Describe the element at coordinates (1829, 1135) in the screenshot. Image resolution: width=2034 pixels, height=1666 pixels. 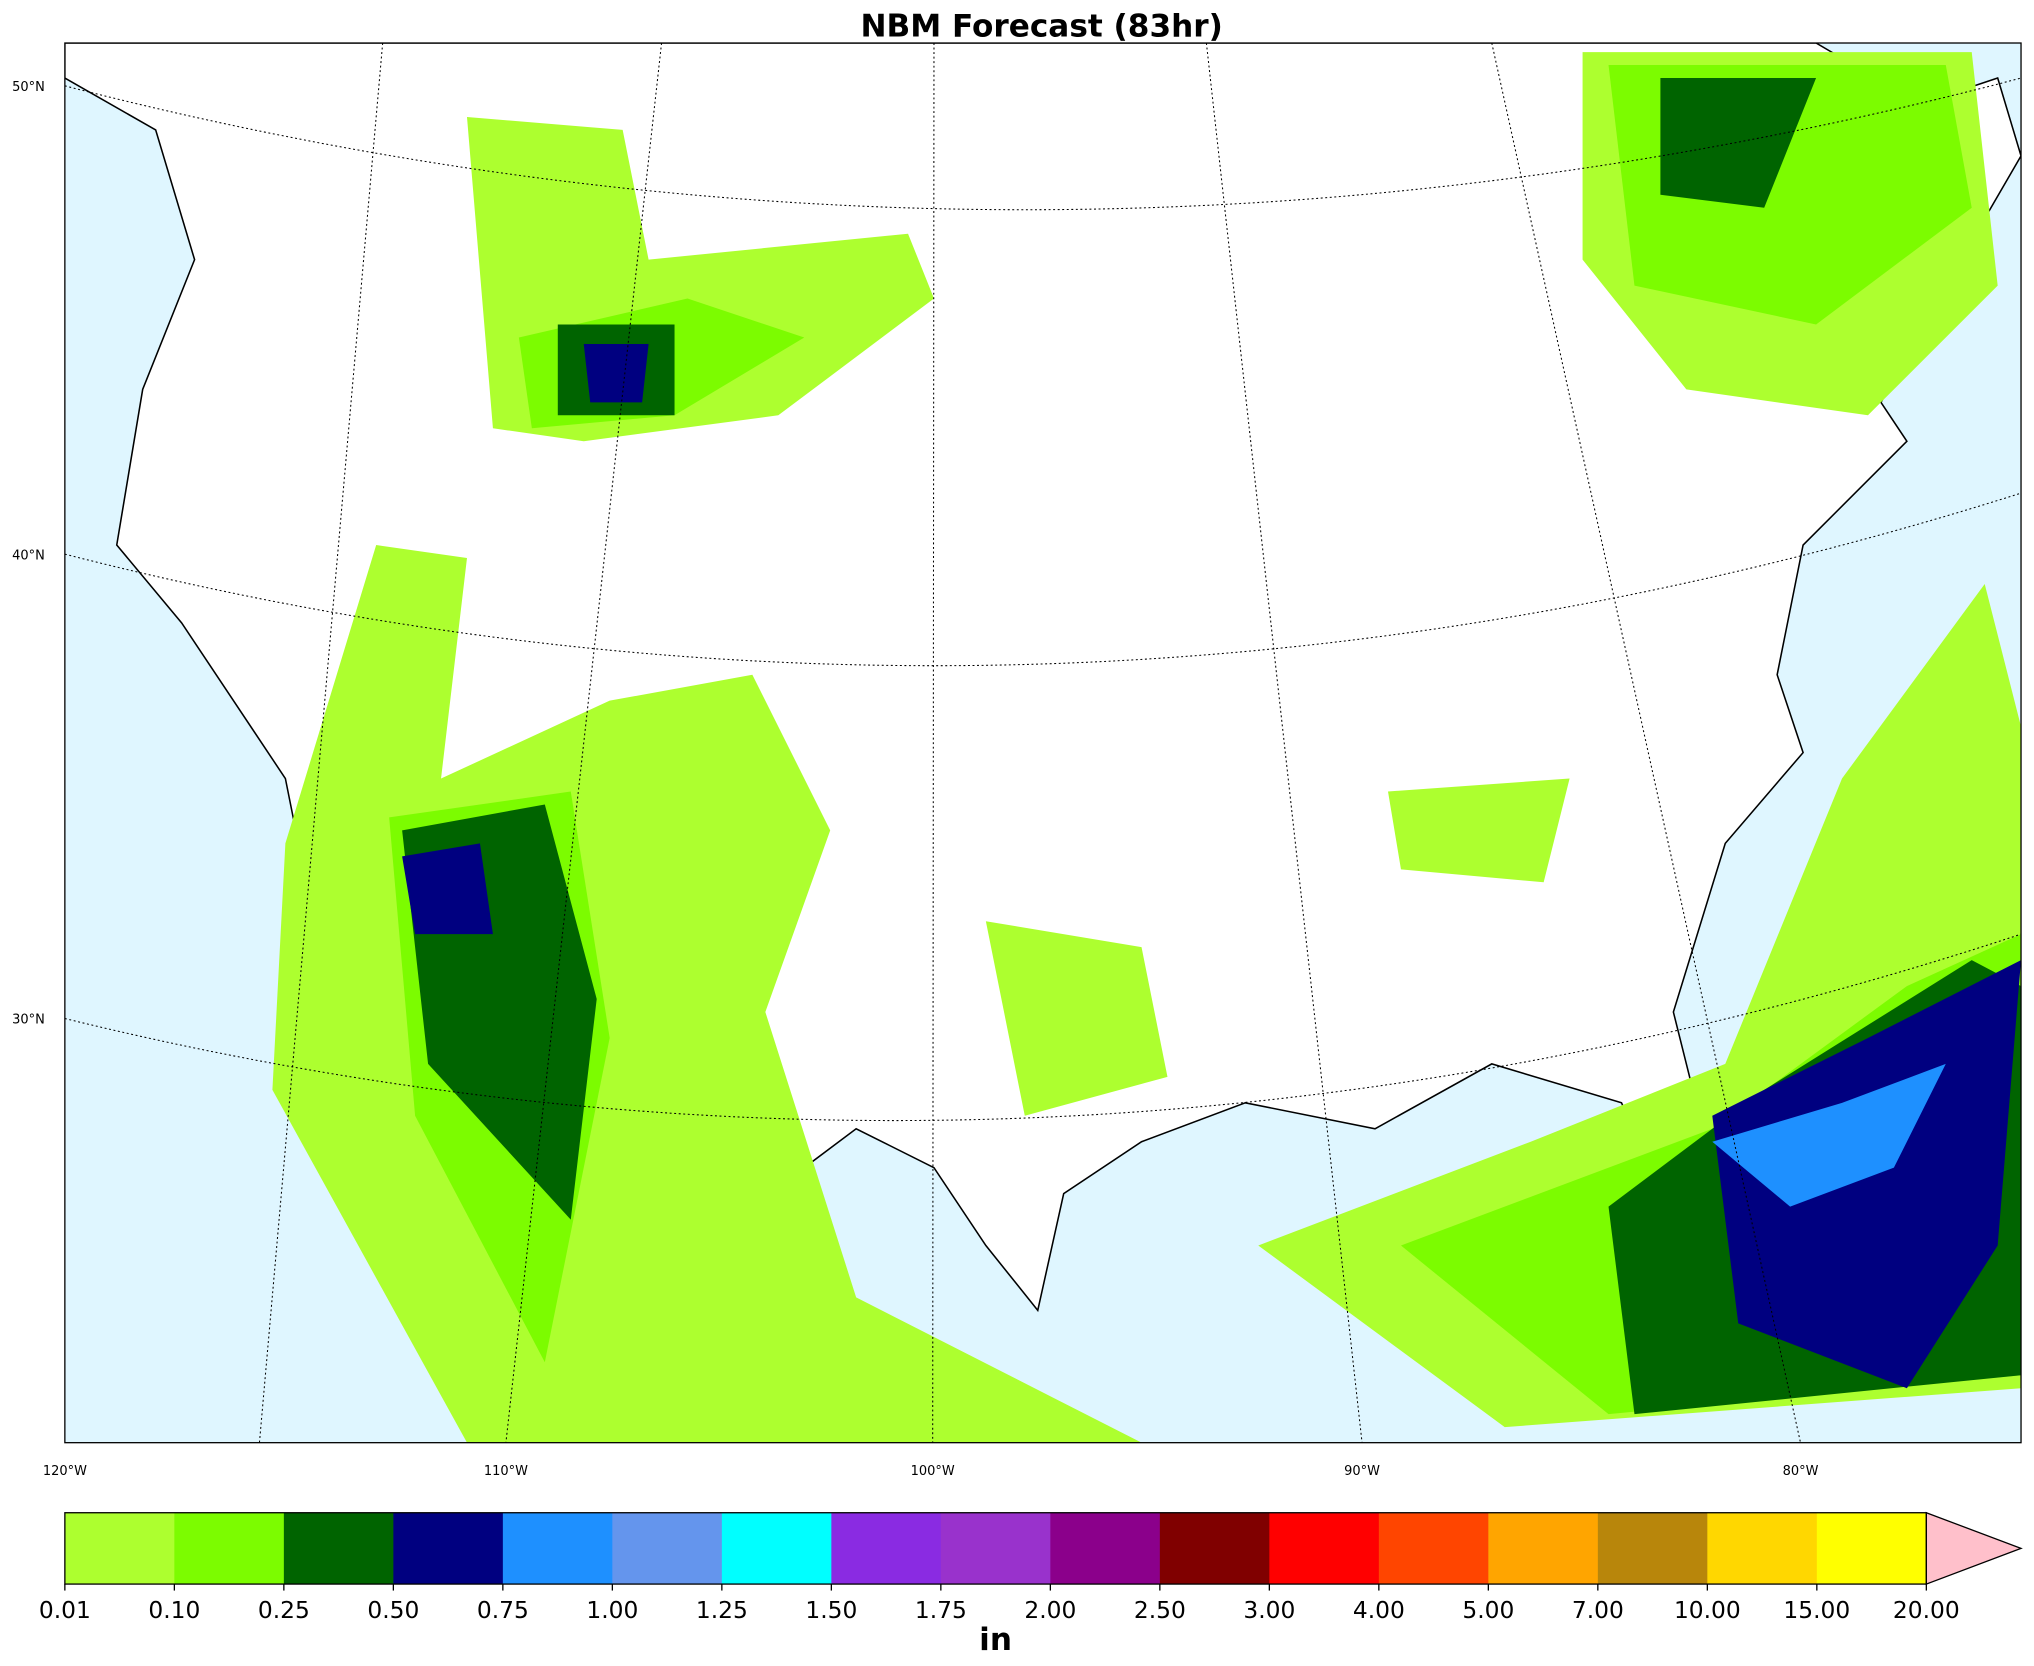
I see `precip-extreme` at that location.